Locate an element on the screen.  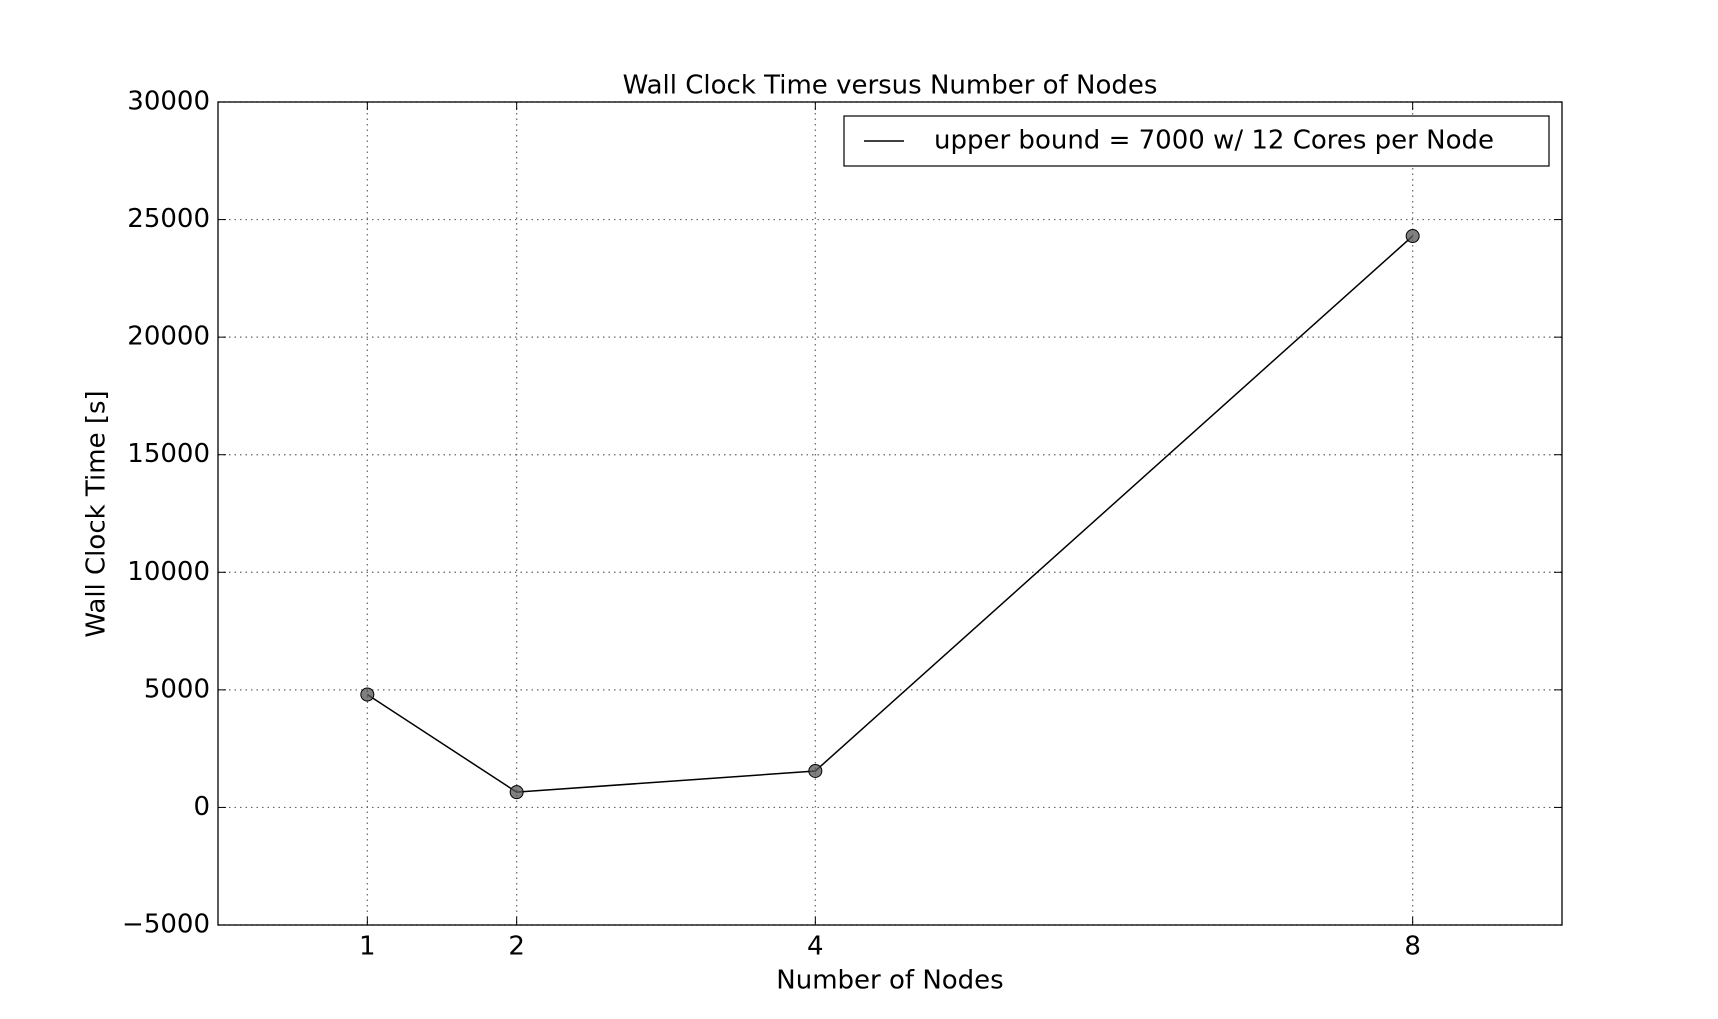
legend: upper bound = 7000 w/ 12 Cores per Node is located at coordinates (1196, 141).